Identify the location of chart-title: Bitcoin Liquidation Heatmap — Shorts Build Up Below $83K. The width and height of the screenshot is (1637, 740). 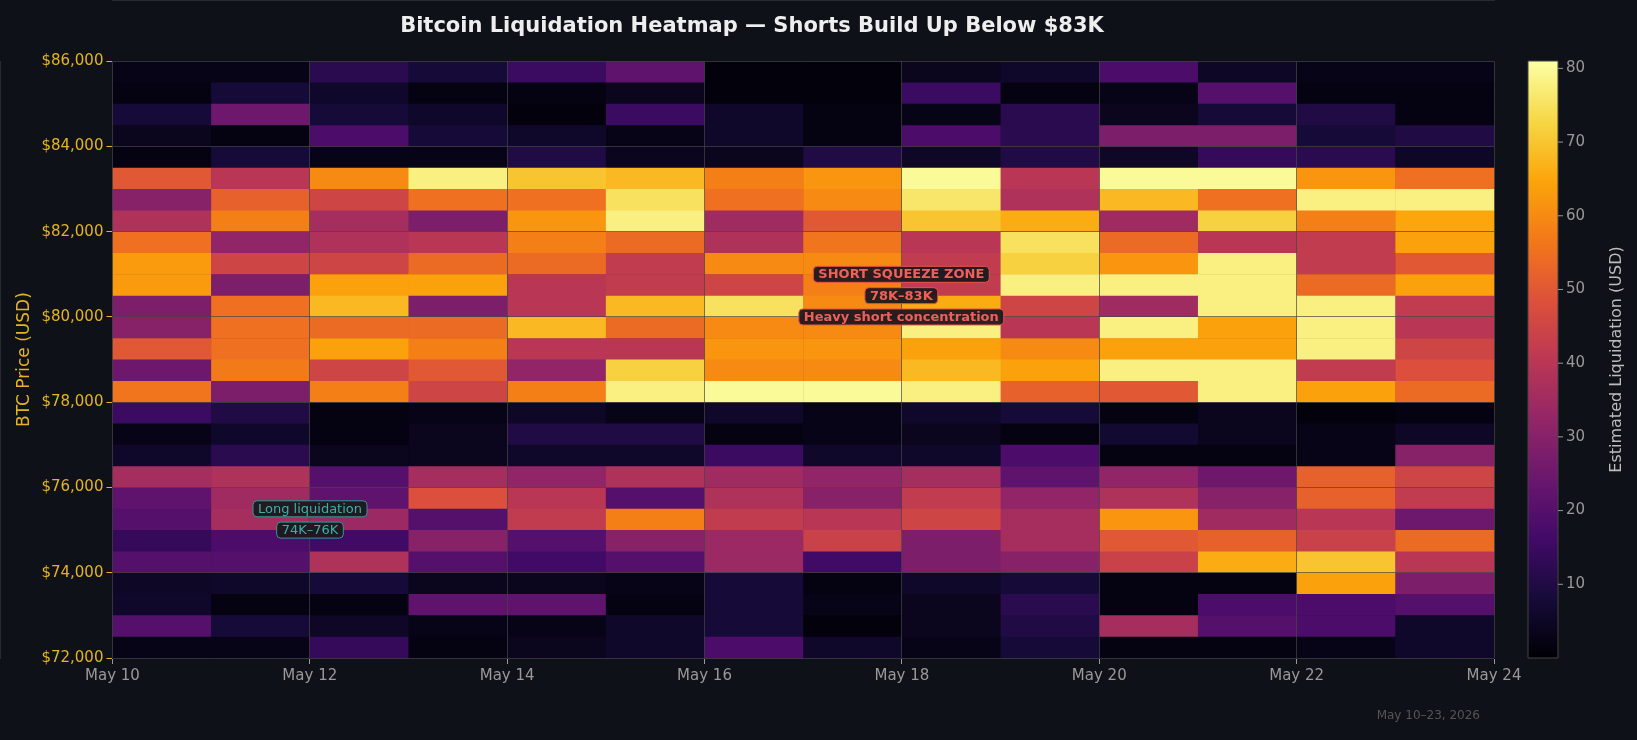
(752, 25).